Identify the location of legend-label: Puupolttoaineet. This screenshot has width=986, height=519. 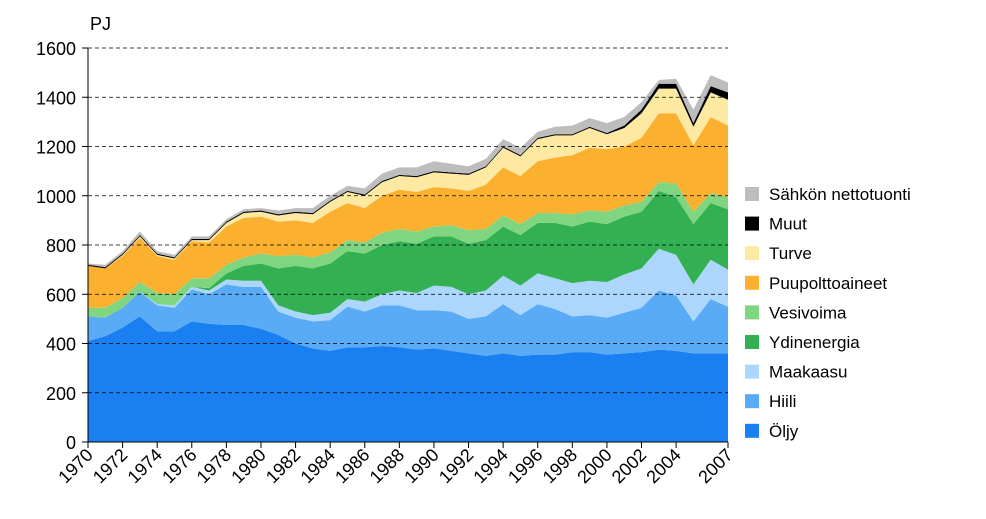
(828, 283).